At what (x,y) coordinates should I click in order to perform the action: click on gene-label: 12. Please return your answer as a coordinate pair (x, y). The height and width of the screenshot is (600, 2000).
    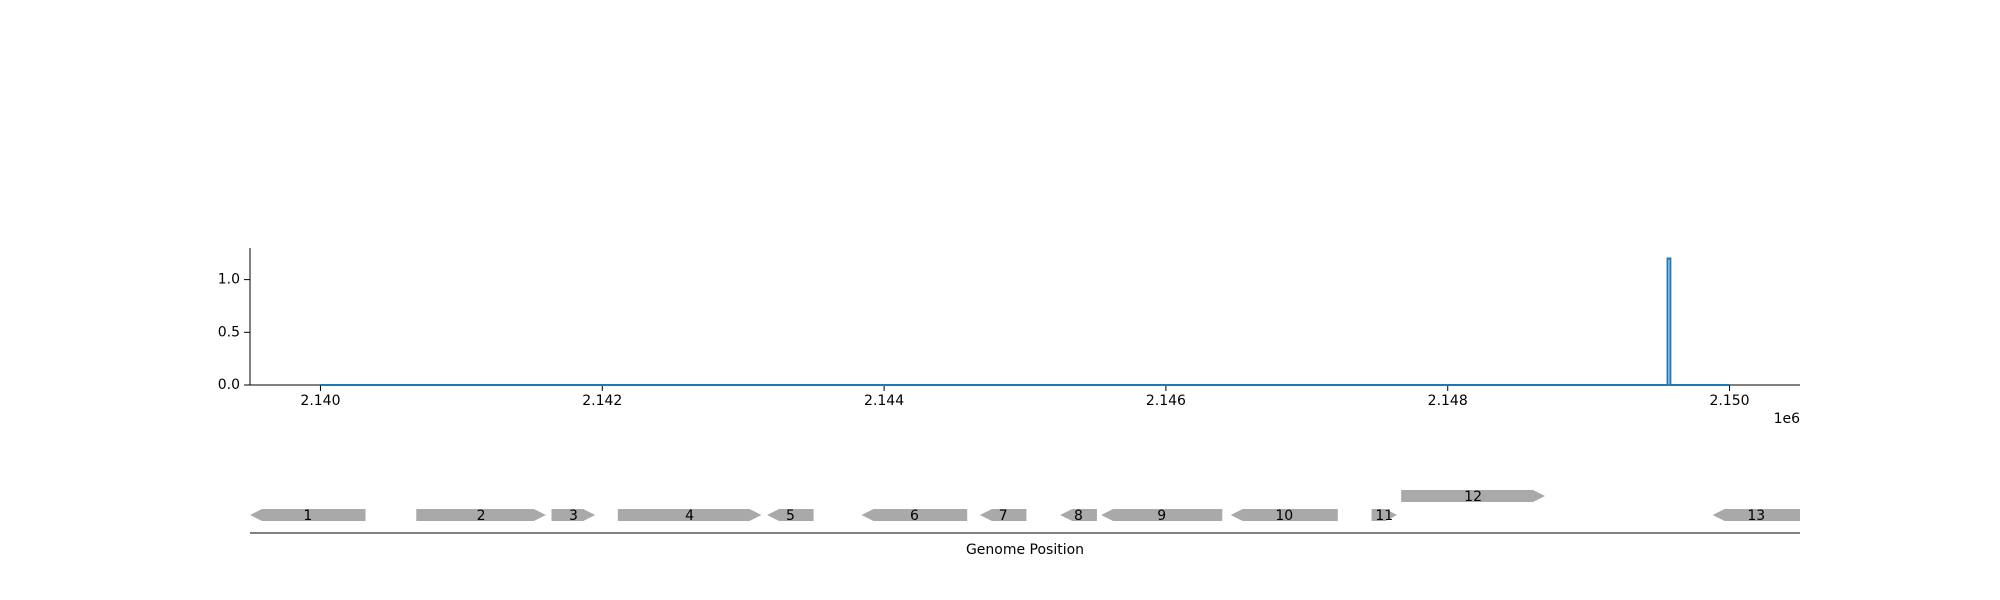
    Looking at the image, I should click on (1473, 497).